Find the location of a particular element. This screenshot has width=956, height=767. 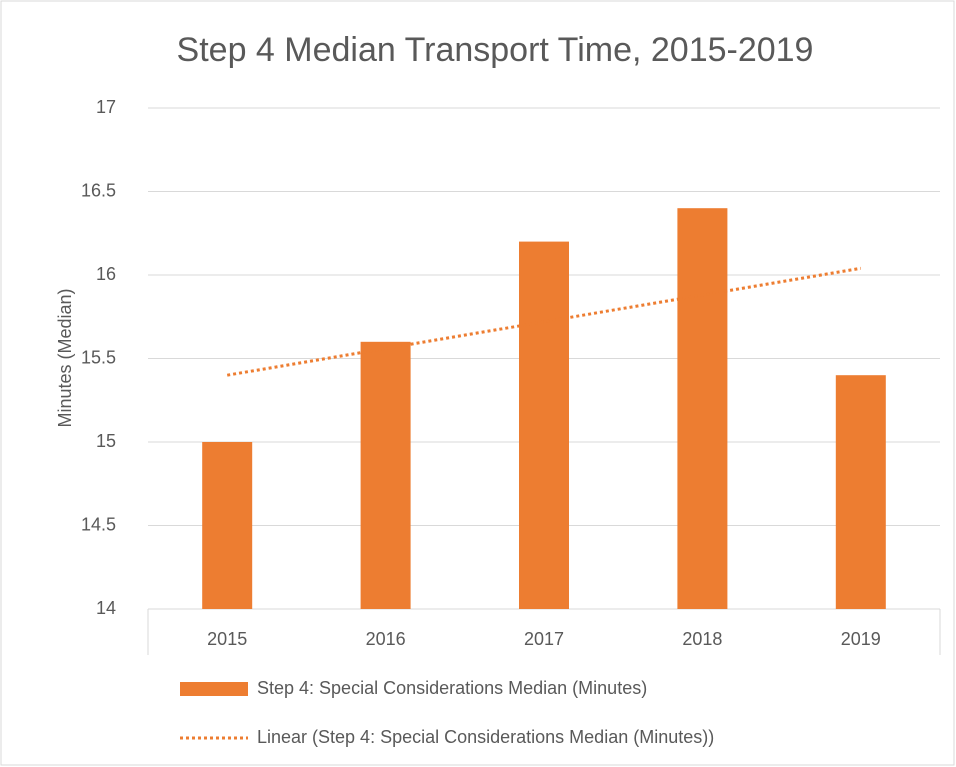

y-tick-label: 14.5 is located at coordinates (98, 524).